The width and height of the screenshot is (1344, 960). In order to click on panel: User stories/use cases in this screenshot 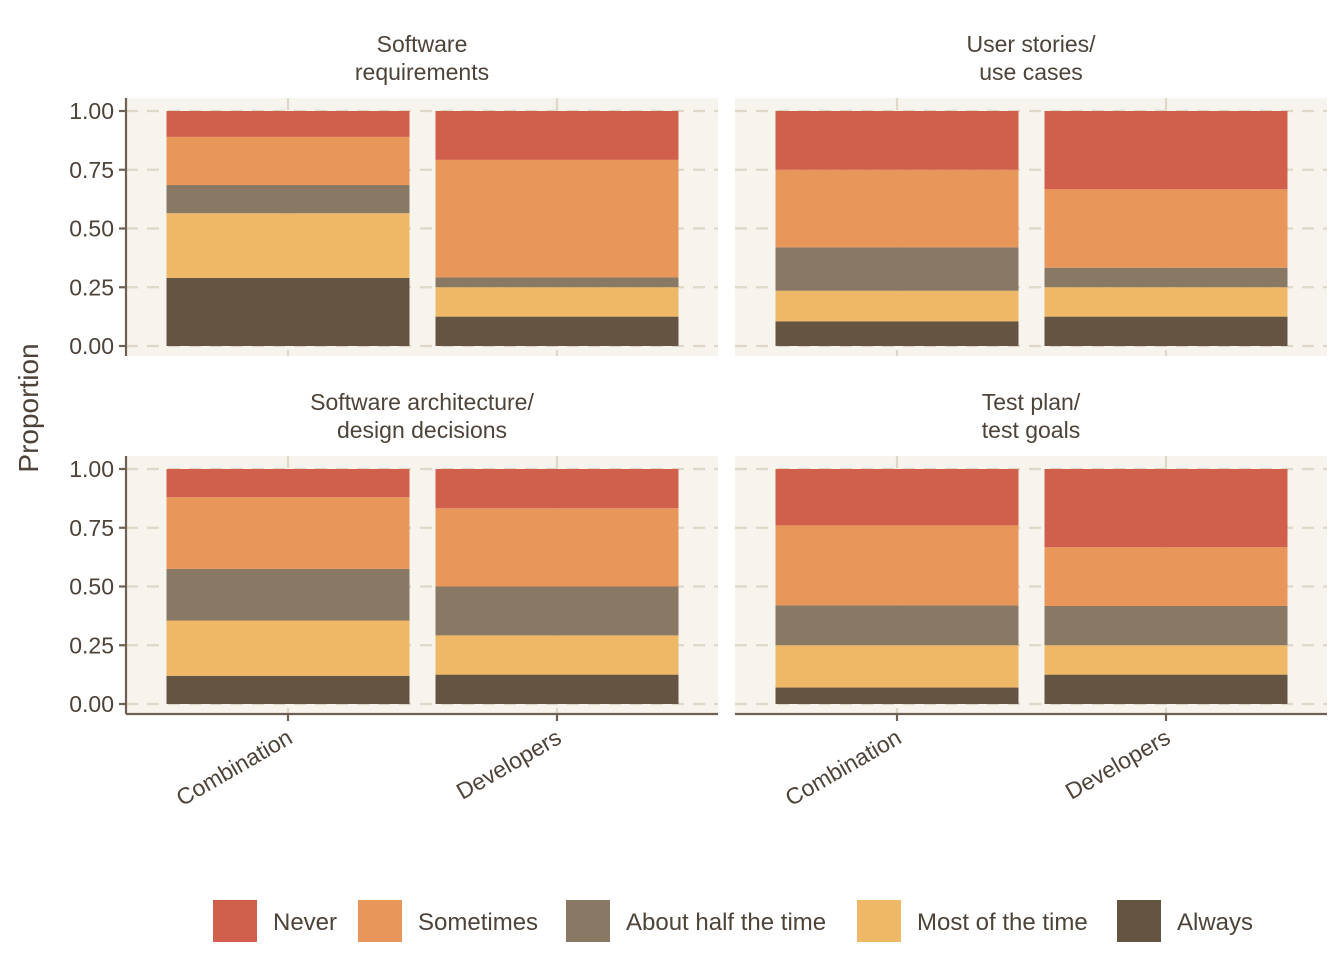, I will do `click(1031, 193)`.